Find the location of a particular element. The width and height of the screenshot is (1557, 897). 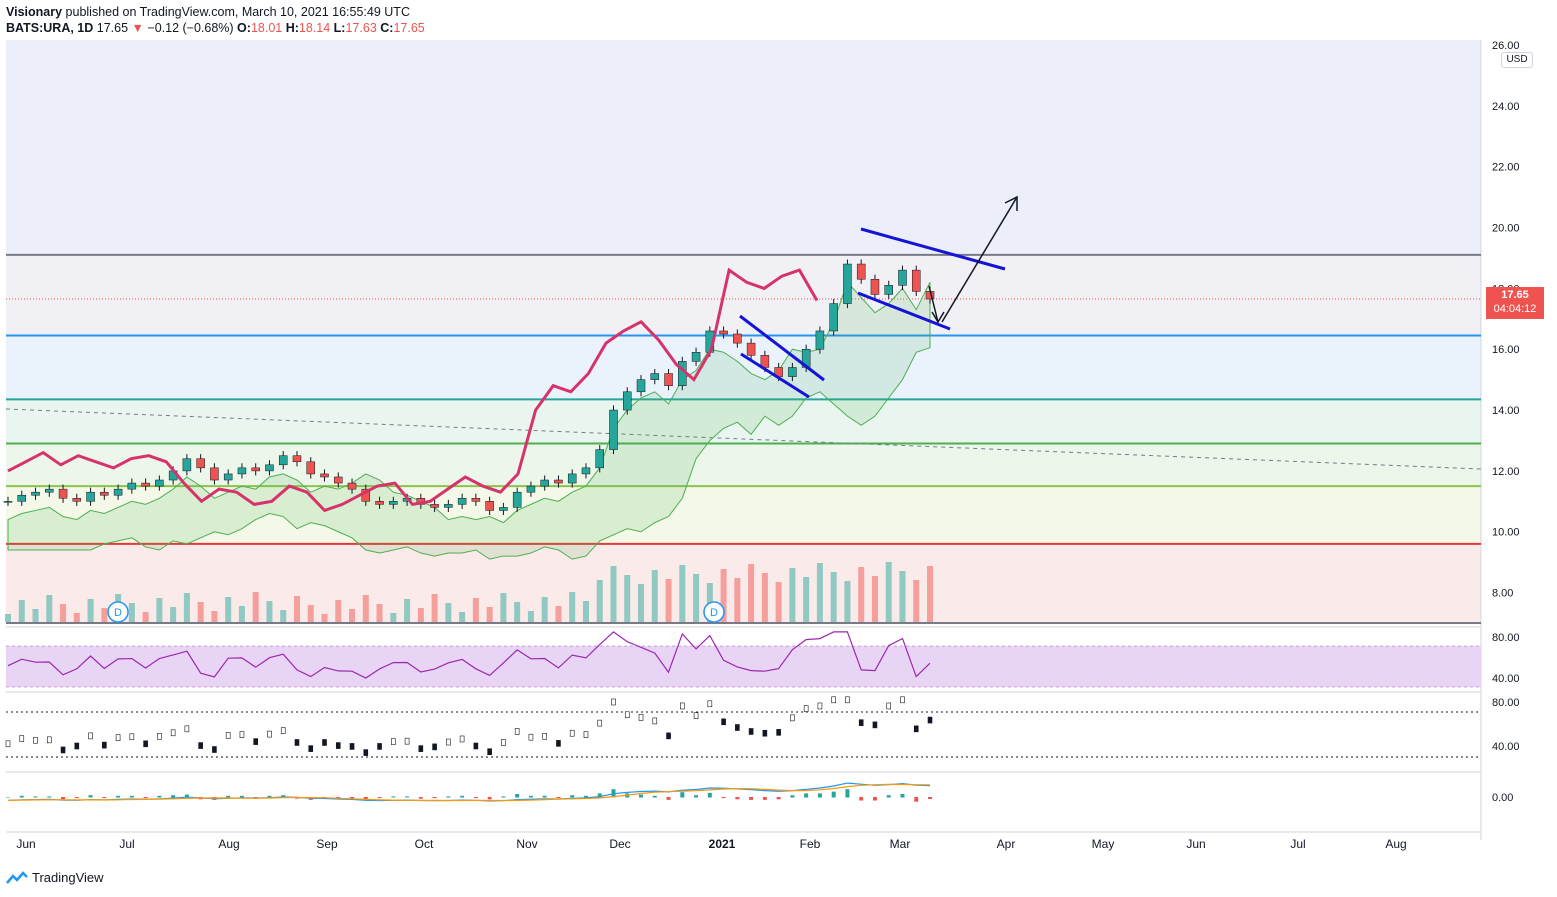

x-tick-label: Jun is located at coordinates (25, 844).